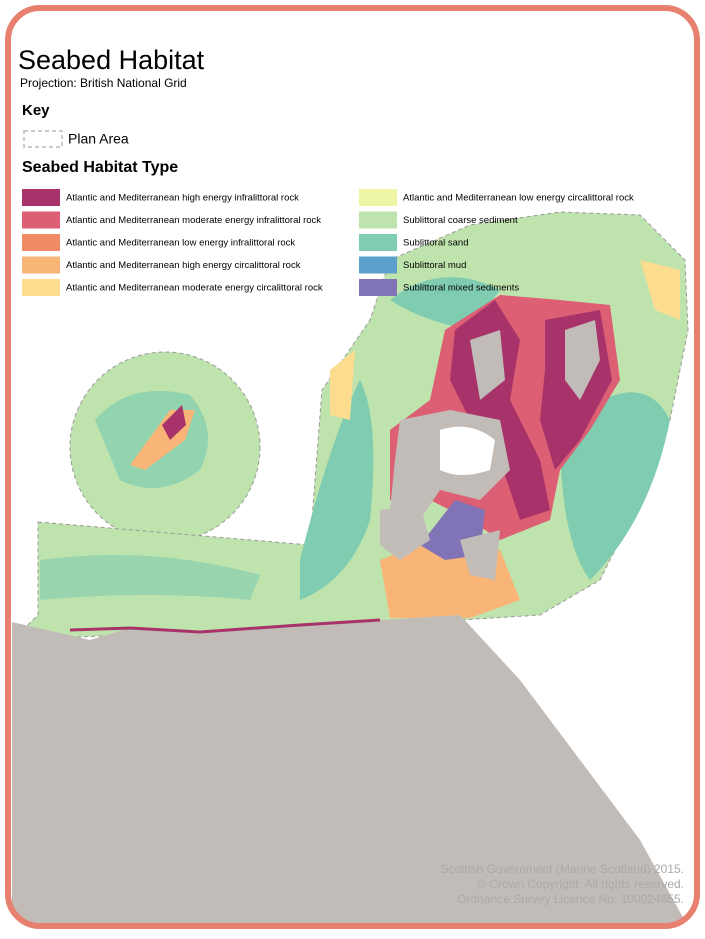  Describe the element at coordinates (98, 139) in the screenshot. I see `plan-area-label: Plan Area` at that location.